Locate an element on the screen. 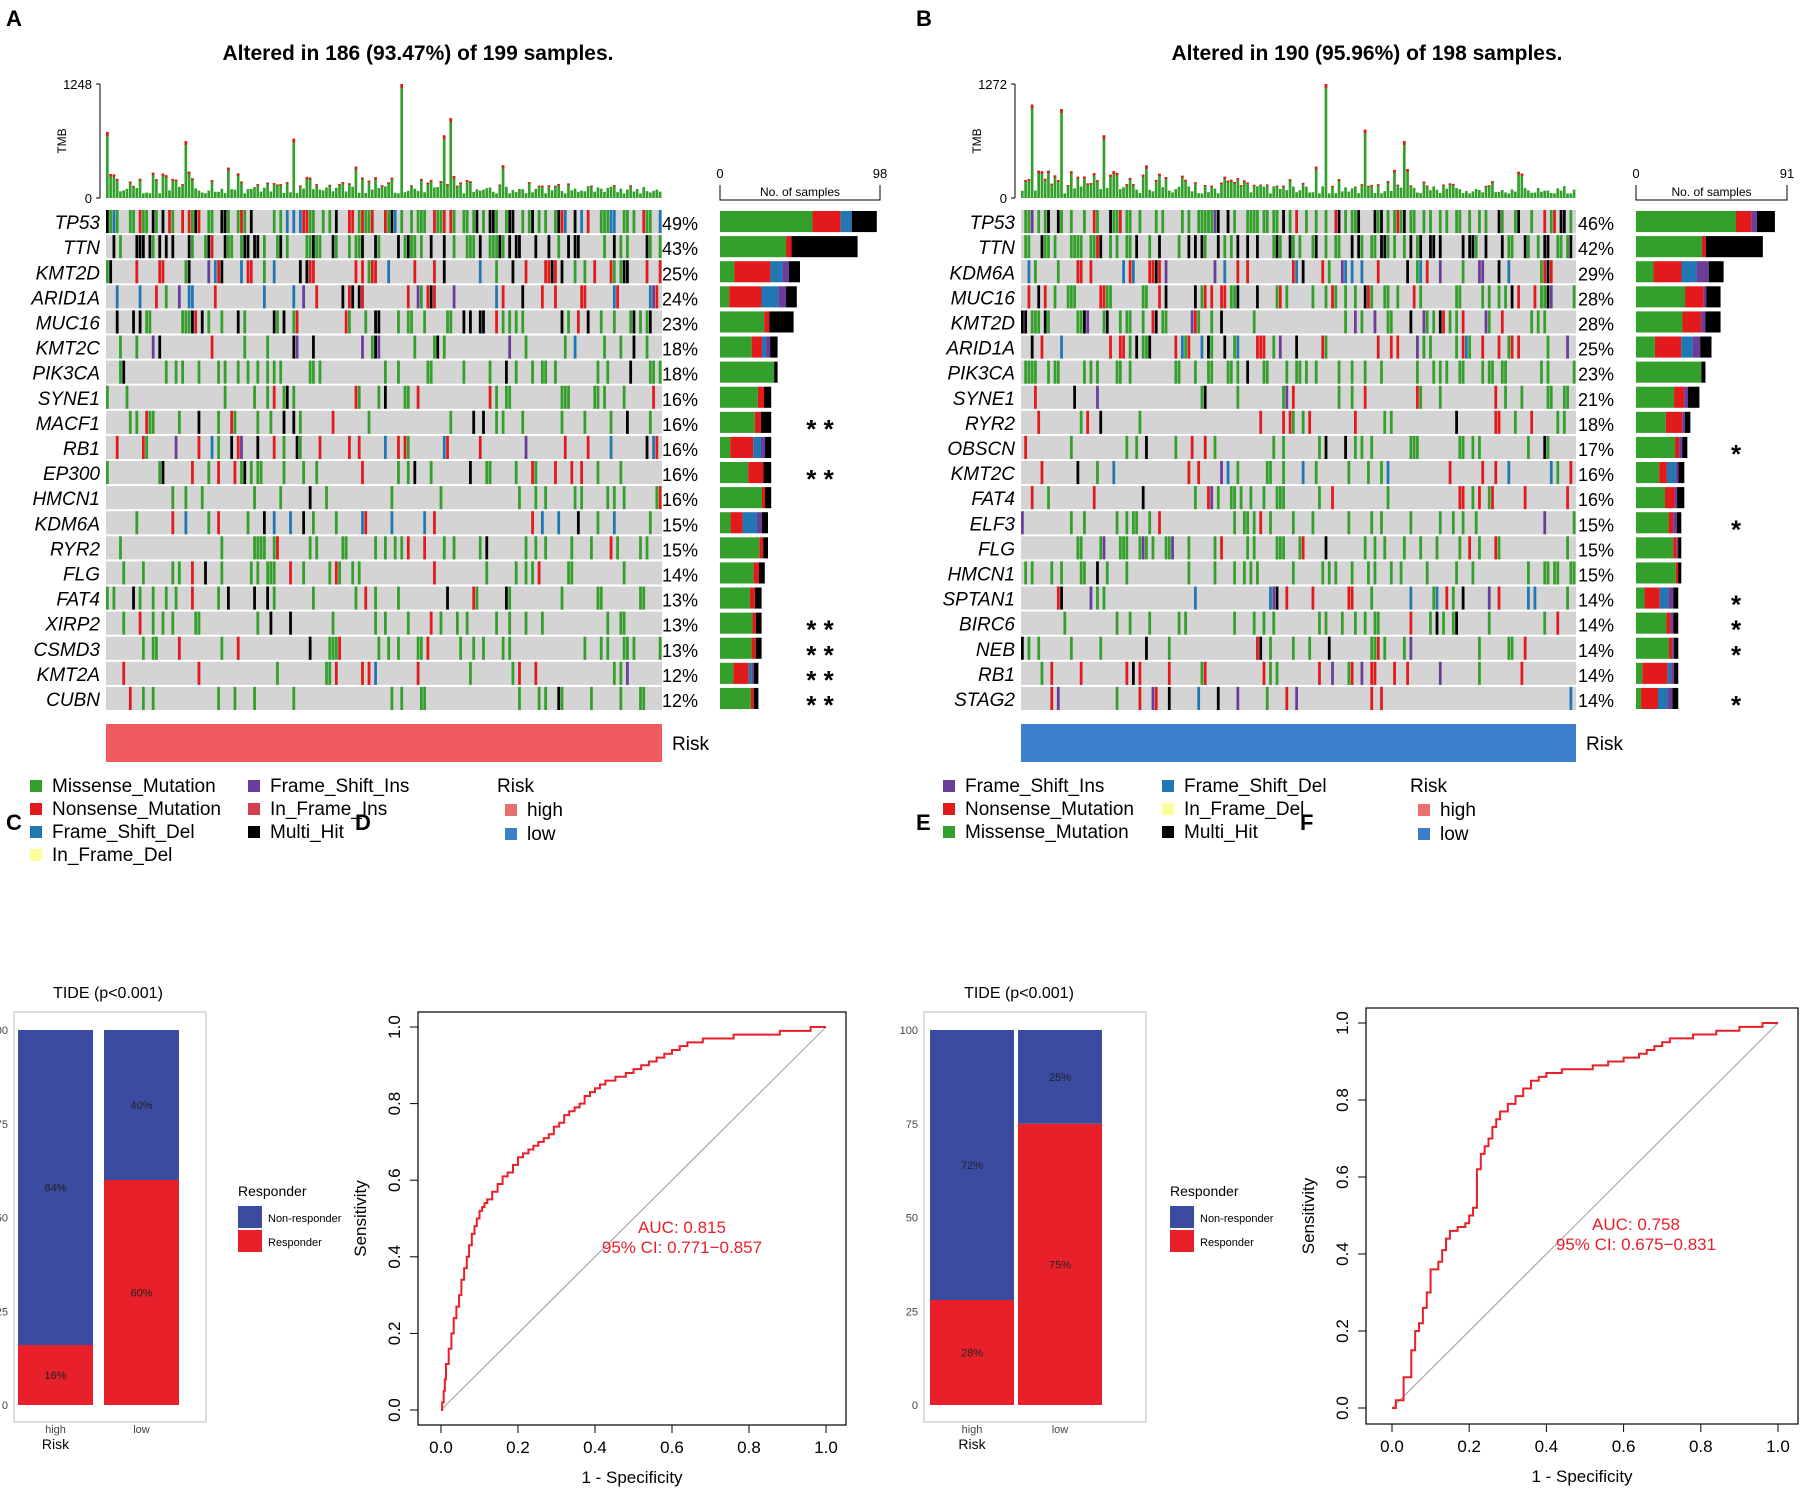 Image resolution: width=1802 pixels, height=1507 pixels. gene-label: PIK3CA is located at coordinates (66, 374).